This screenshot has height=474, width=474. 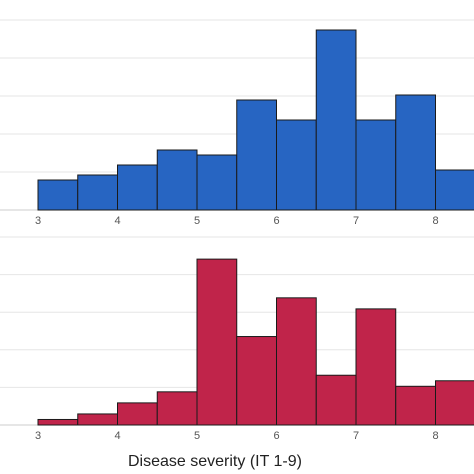 I want to click on bottom-x-tick-label: 8, so click(x=435, y=436).